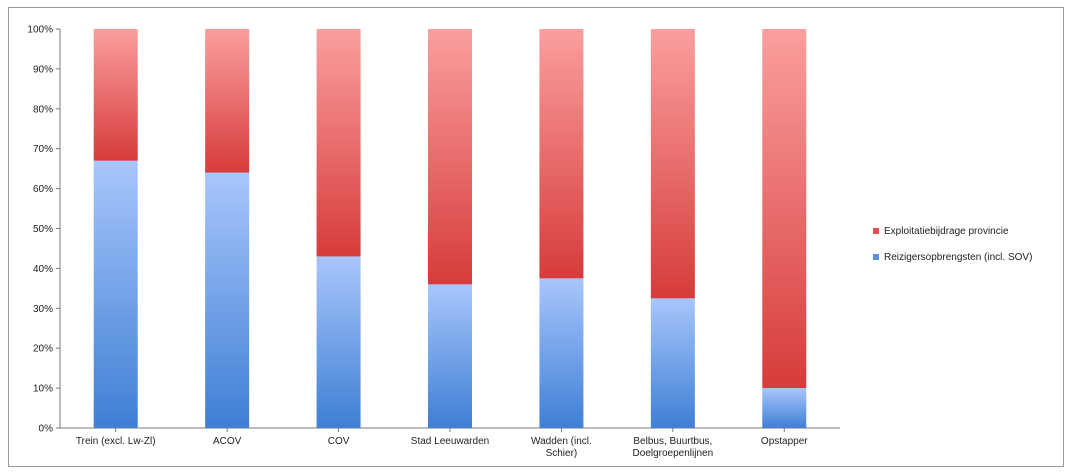 This screenshot has height=472, width=1070. What do you see at coordinates (43, 109) in the screenshot?
I see `y-tick-label: 80%` at bounding box center [43, 109].